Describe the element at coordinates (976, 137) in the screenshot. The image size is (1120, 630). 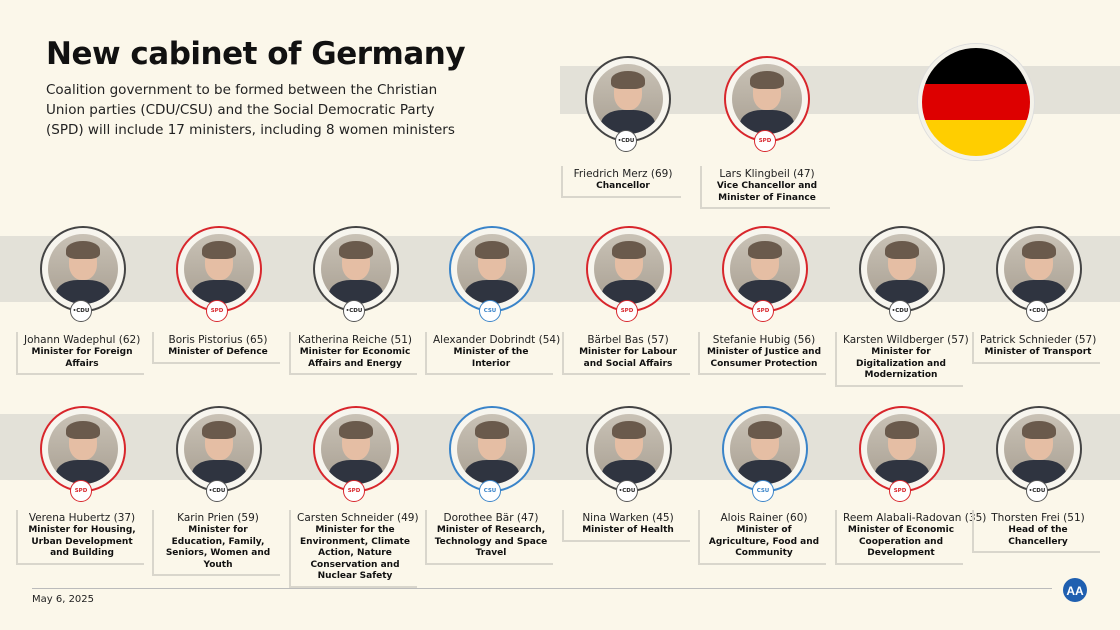
I see `flag-stripe-gold` at that location.